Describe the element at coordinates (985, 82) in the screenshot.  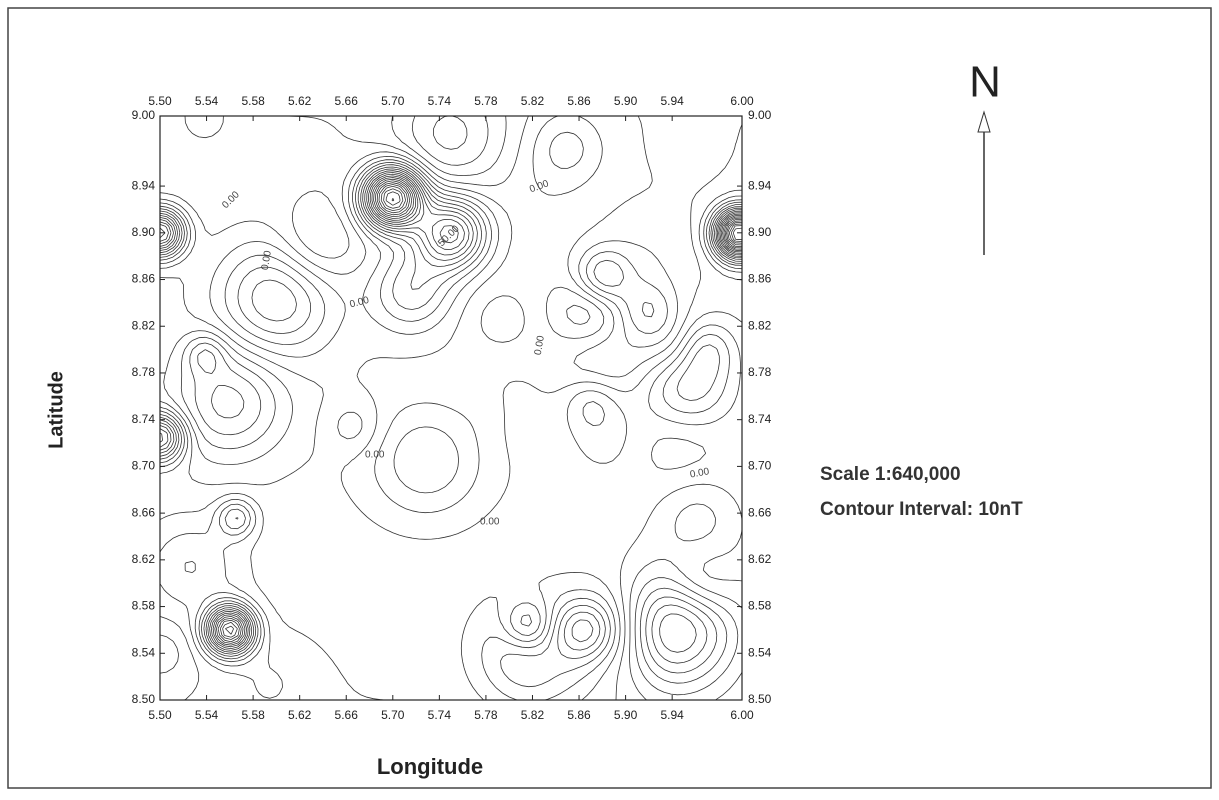
I see `north-label: N` at that location.